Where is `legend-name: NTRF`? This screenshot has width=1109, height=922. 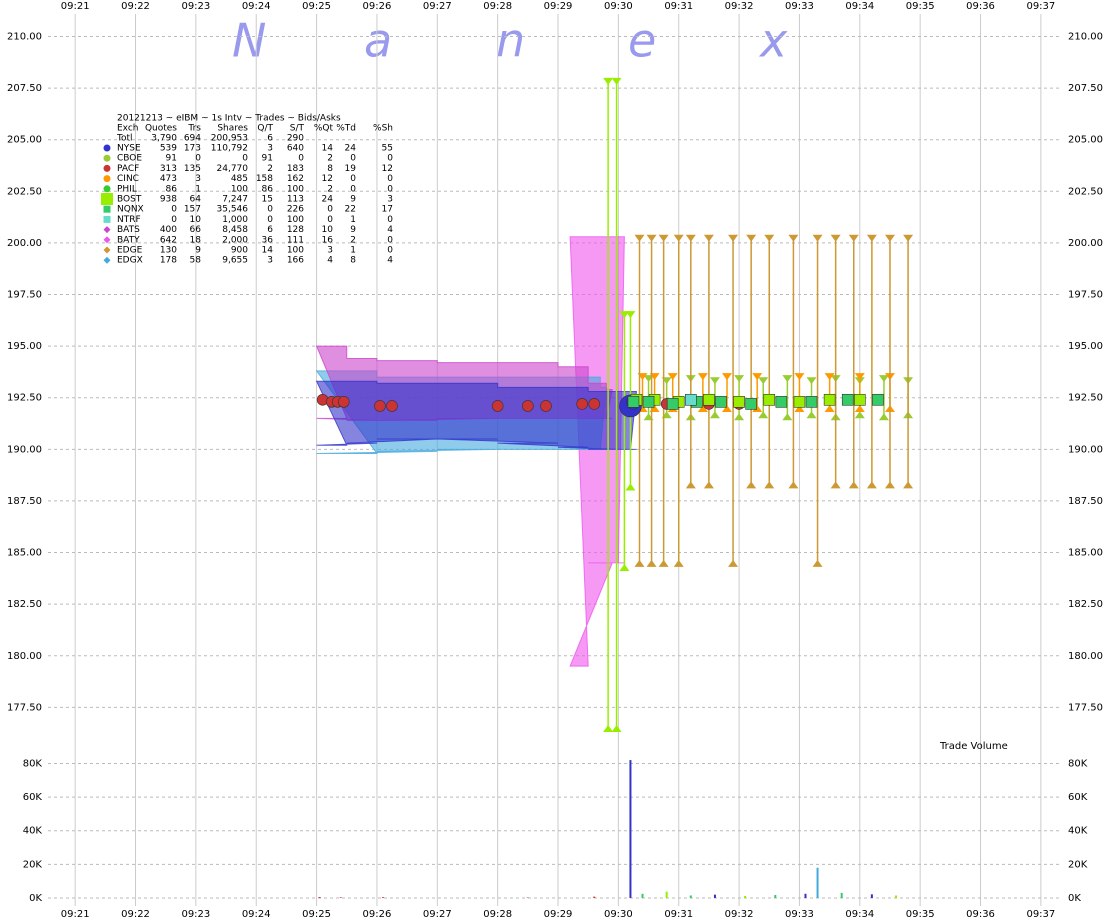
legend-name: NTRF is located at coordinates (129, 220).